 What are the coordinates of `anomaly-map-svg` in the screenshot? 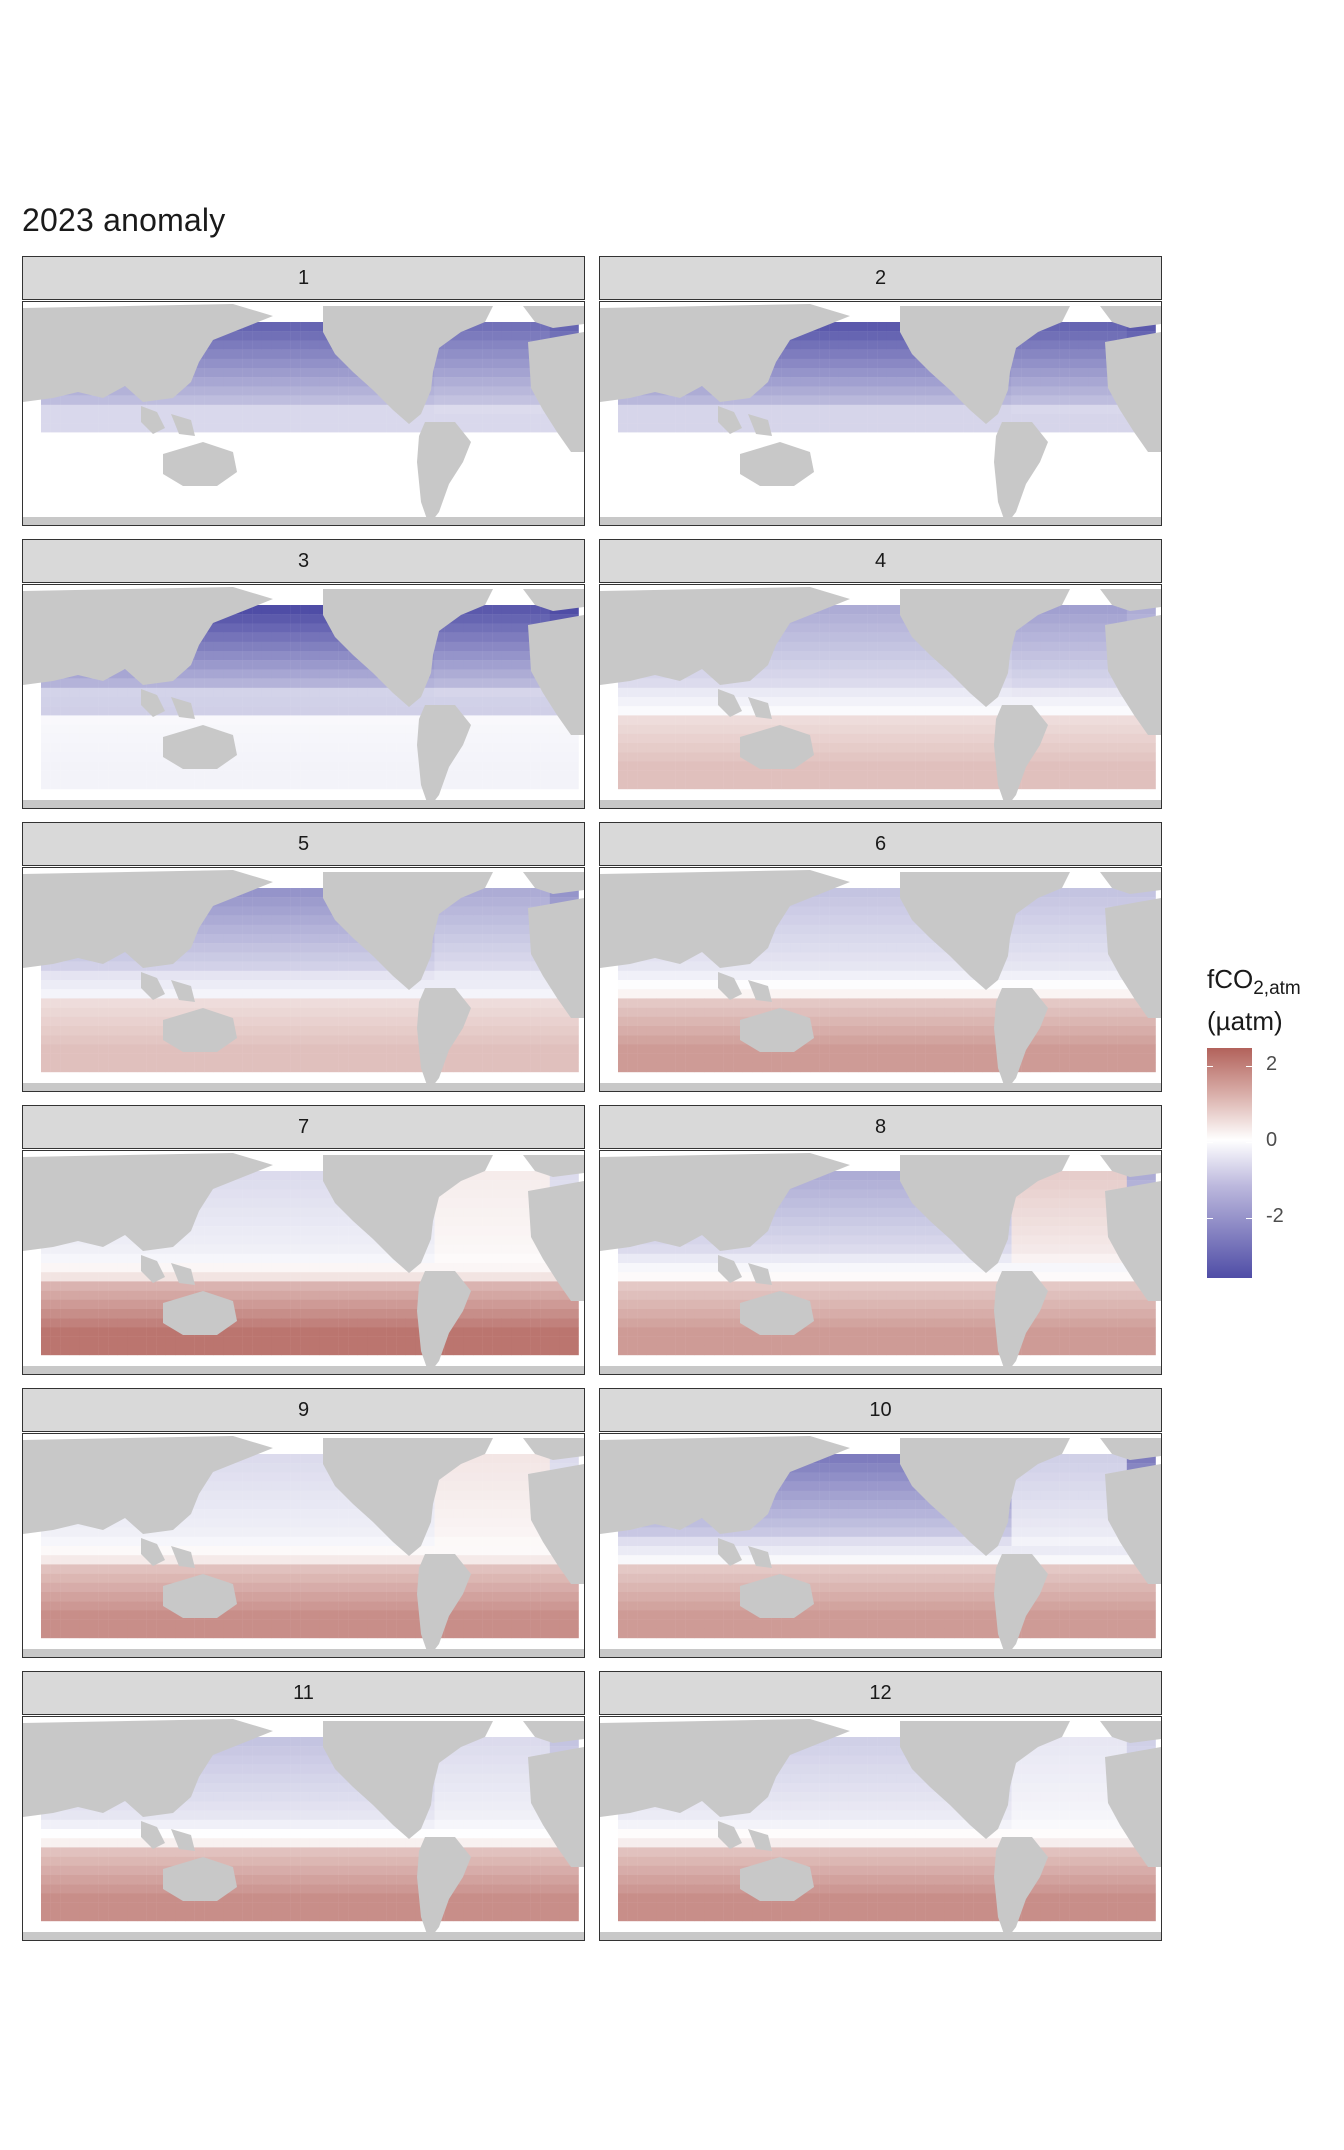 It's located at (880, 697).